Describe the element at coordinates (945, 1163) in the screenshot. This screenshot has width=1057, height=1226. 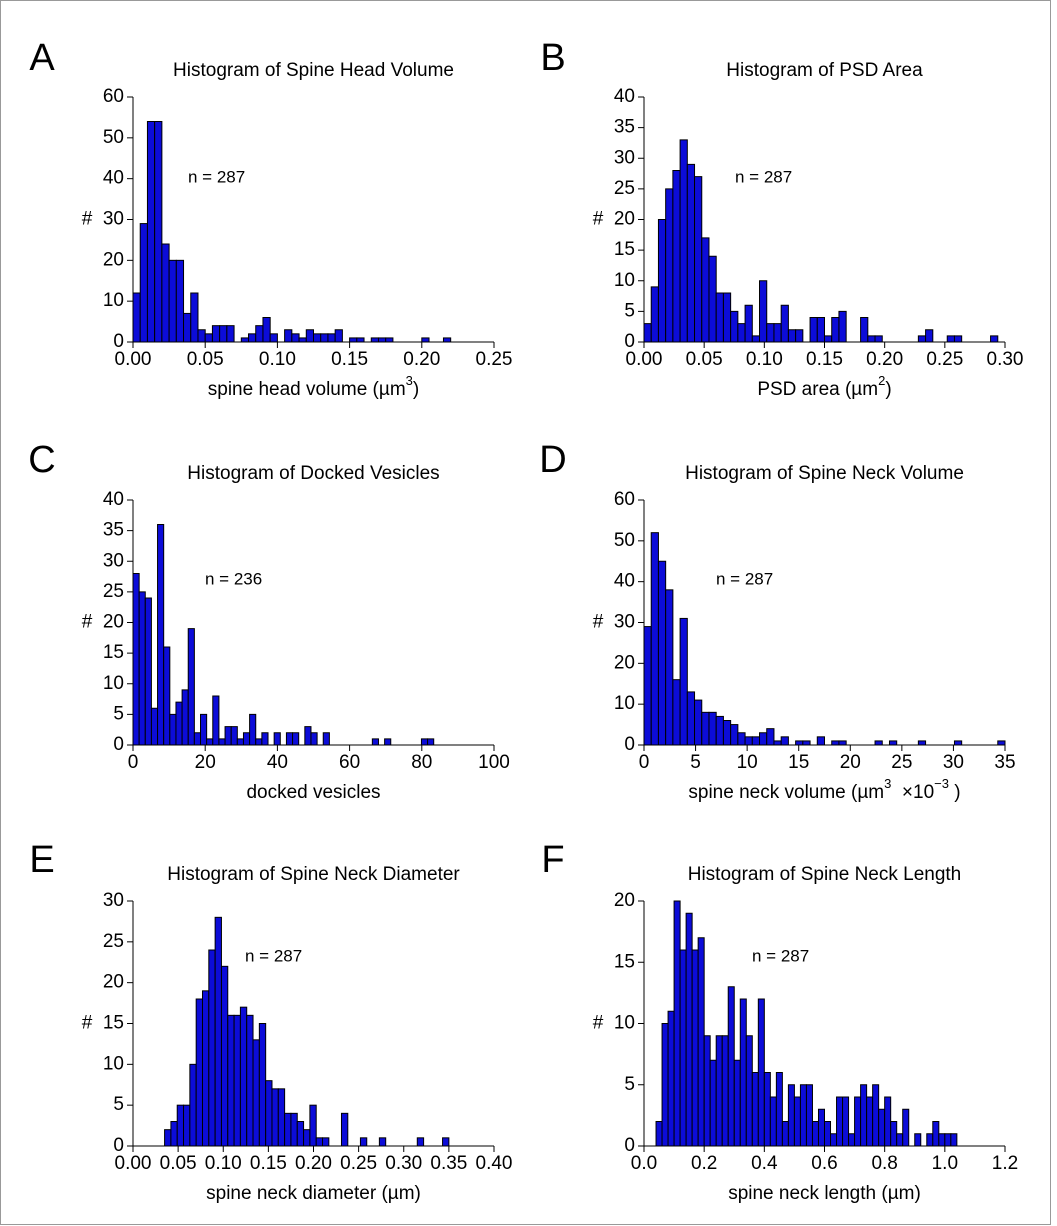
I see `x-tick-label: 1.0` at that location.